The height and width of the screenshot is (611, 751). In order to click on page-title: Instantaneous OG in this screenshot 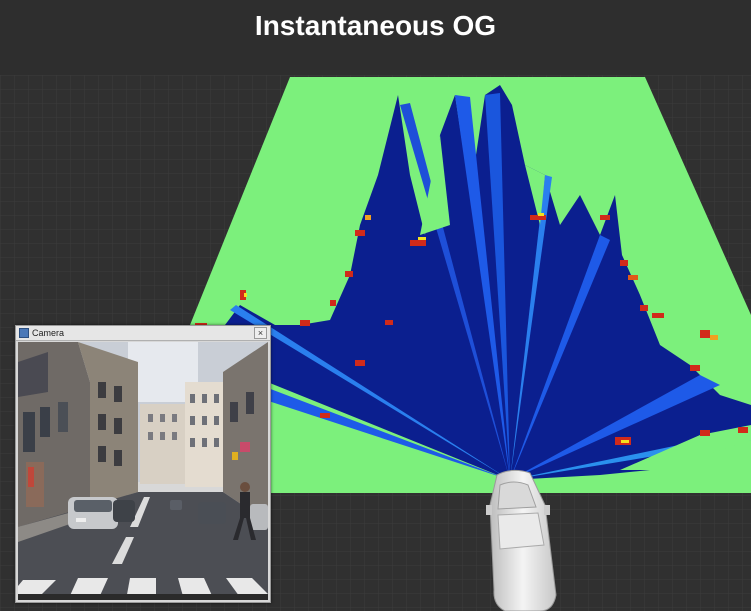, I will do `click(375, 25)`.